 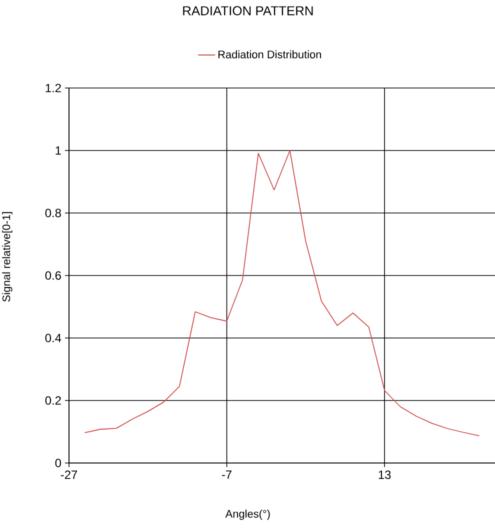 I want to click on y-tick-label: 0.4, so click(x=53, y=338).